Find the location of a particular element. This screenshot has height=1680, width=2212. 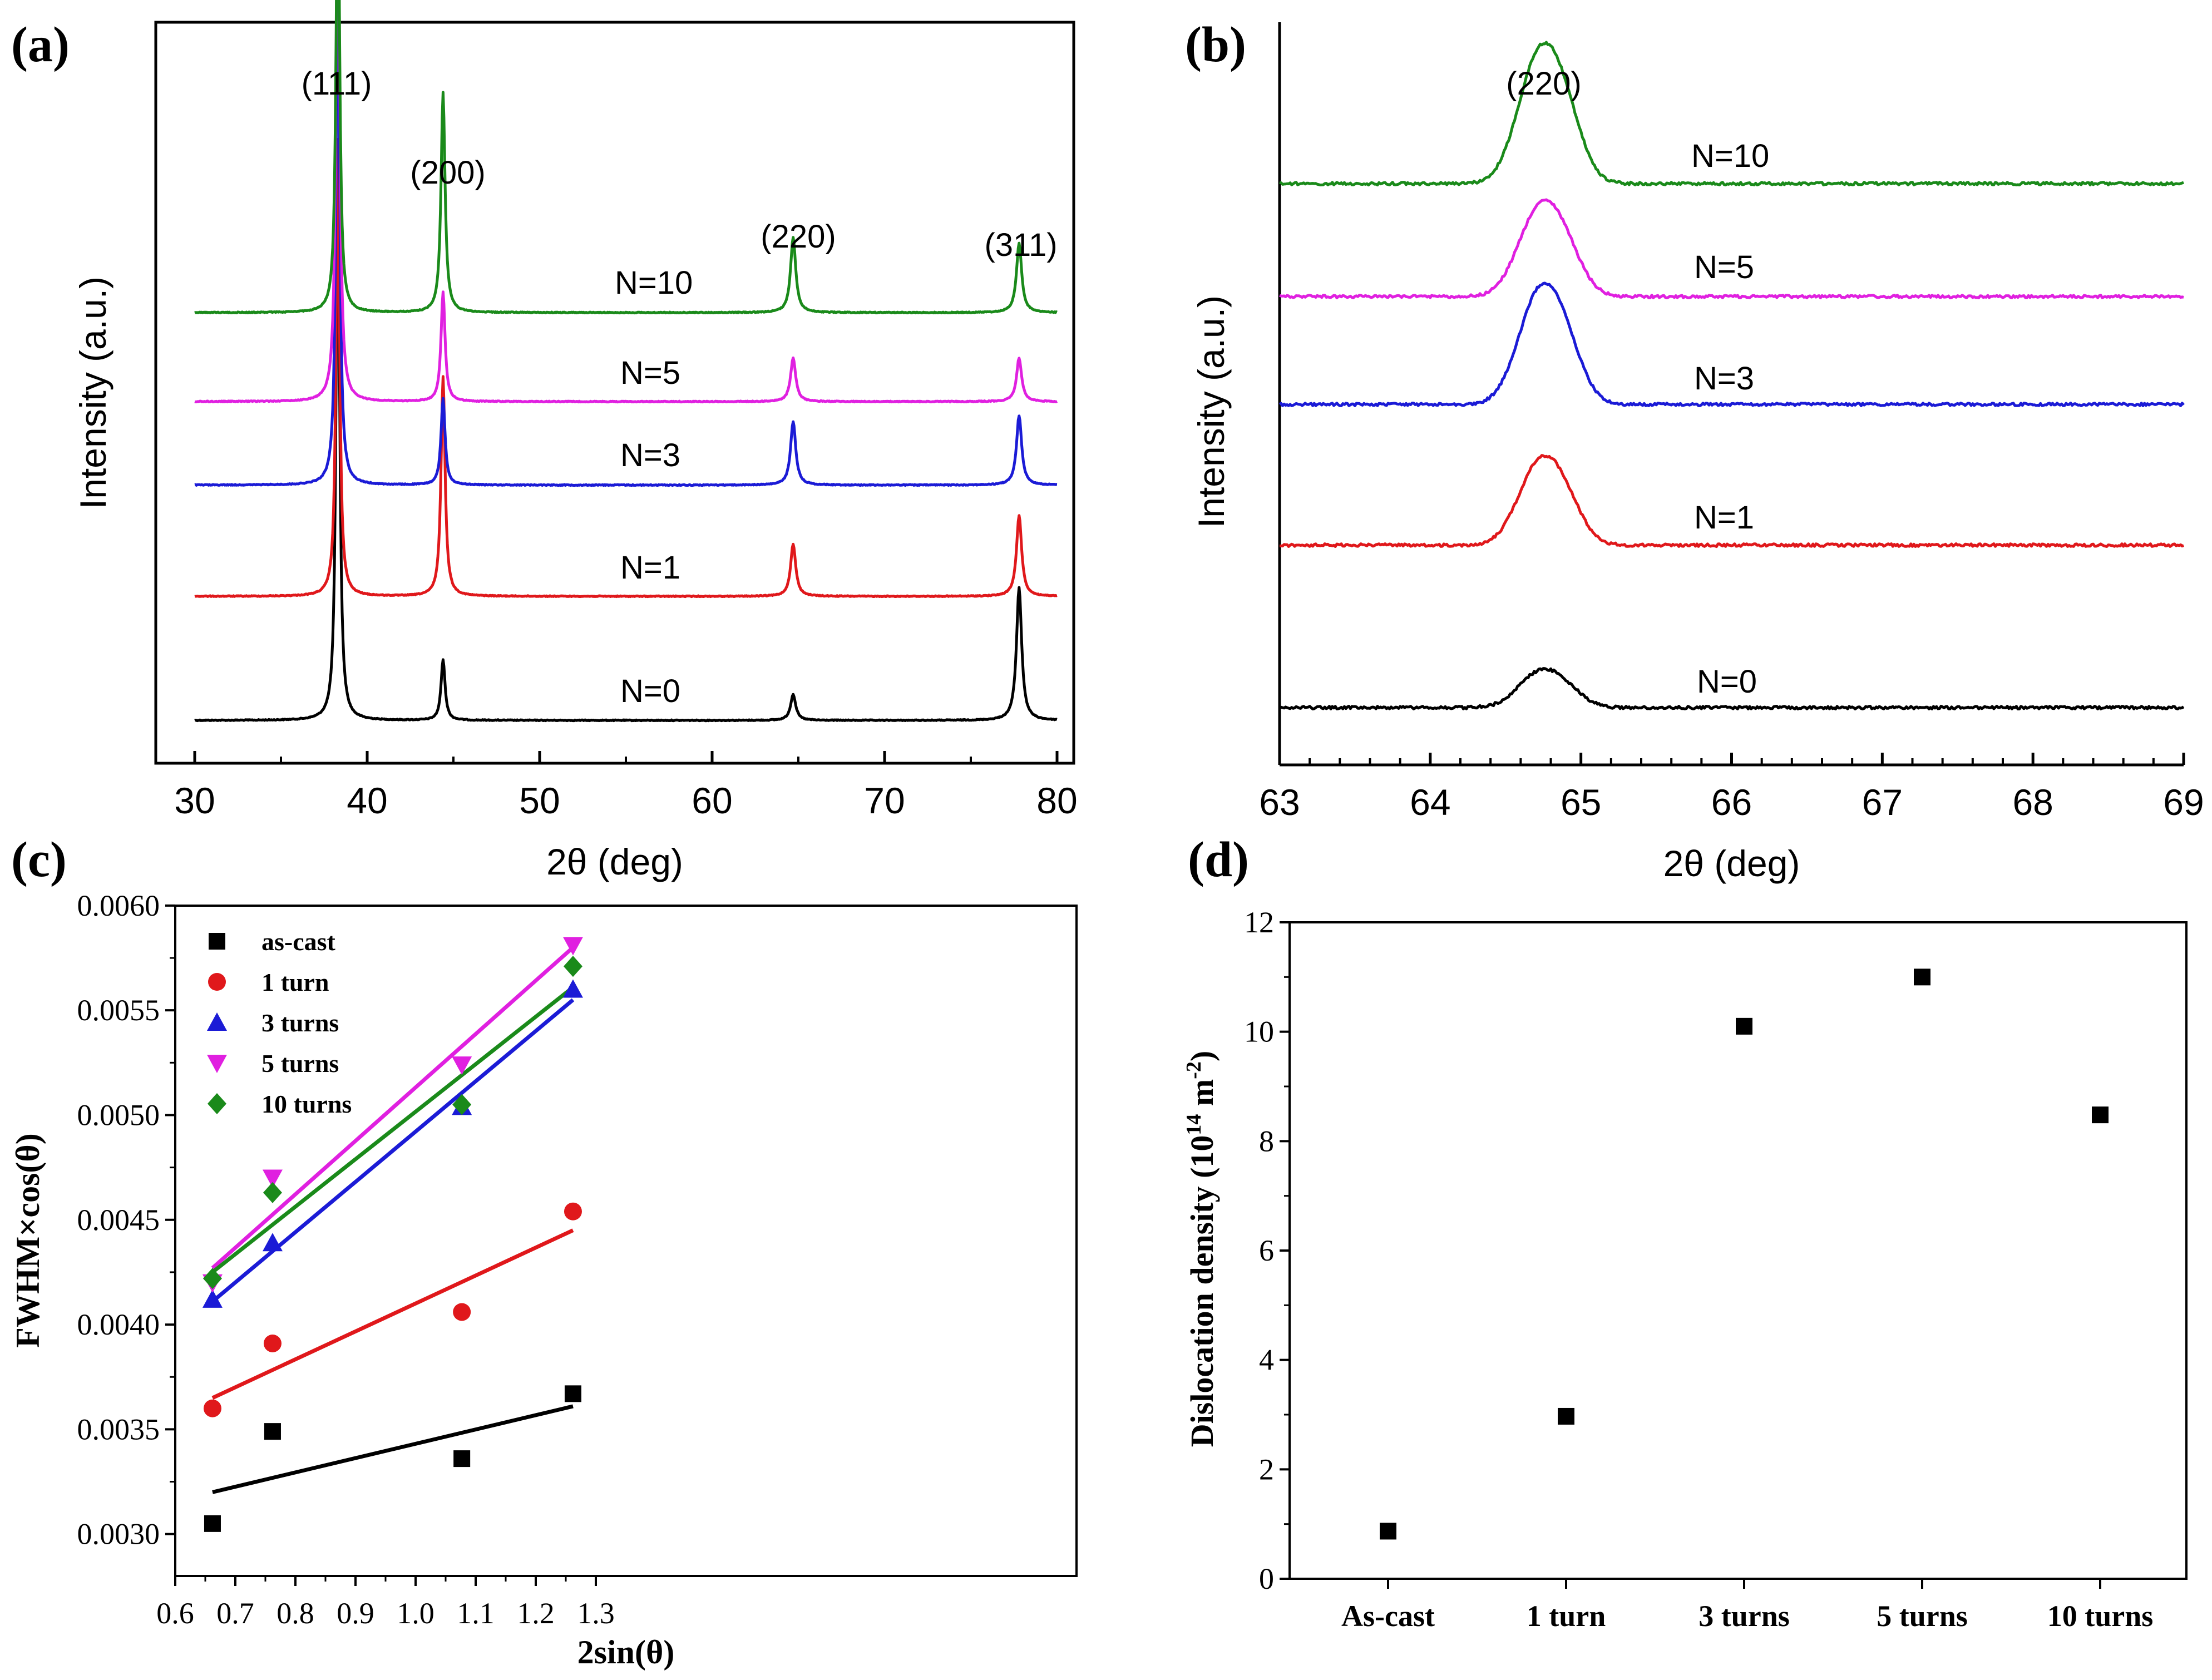

panel-label-d: (d) is located at coordinates (1219, 859).